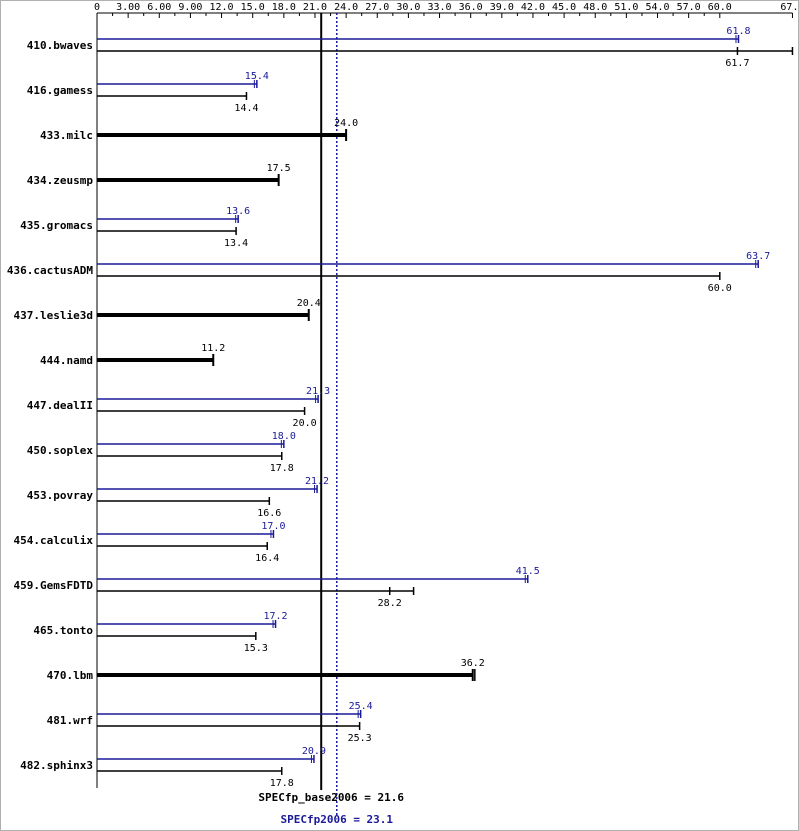 Image resolution: width=799 pixels, height=831 pixels. What do you see at coordinates (314, 751) in the screenshot?
I see `peak-value-label: 20.9` at bounding box center [314, 751].